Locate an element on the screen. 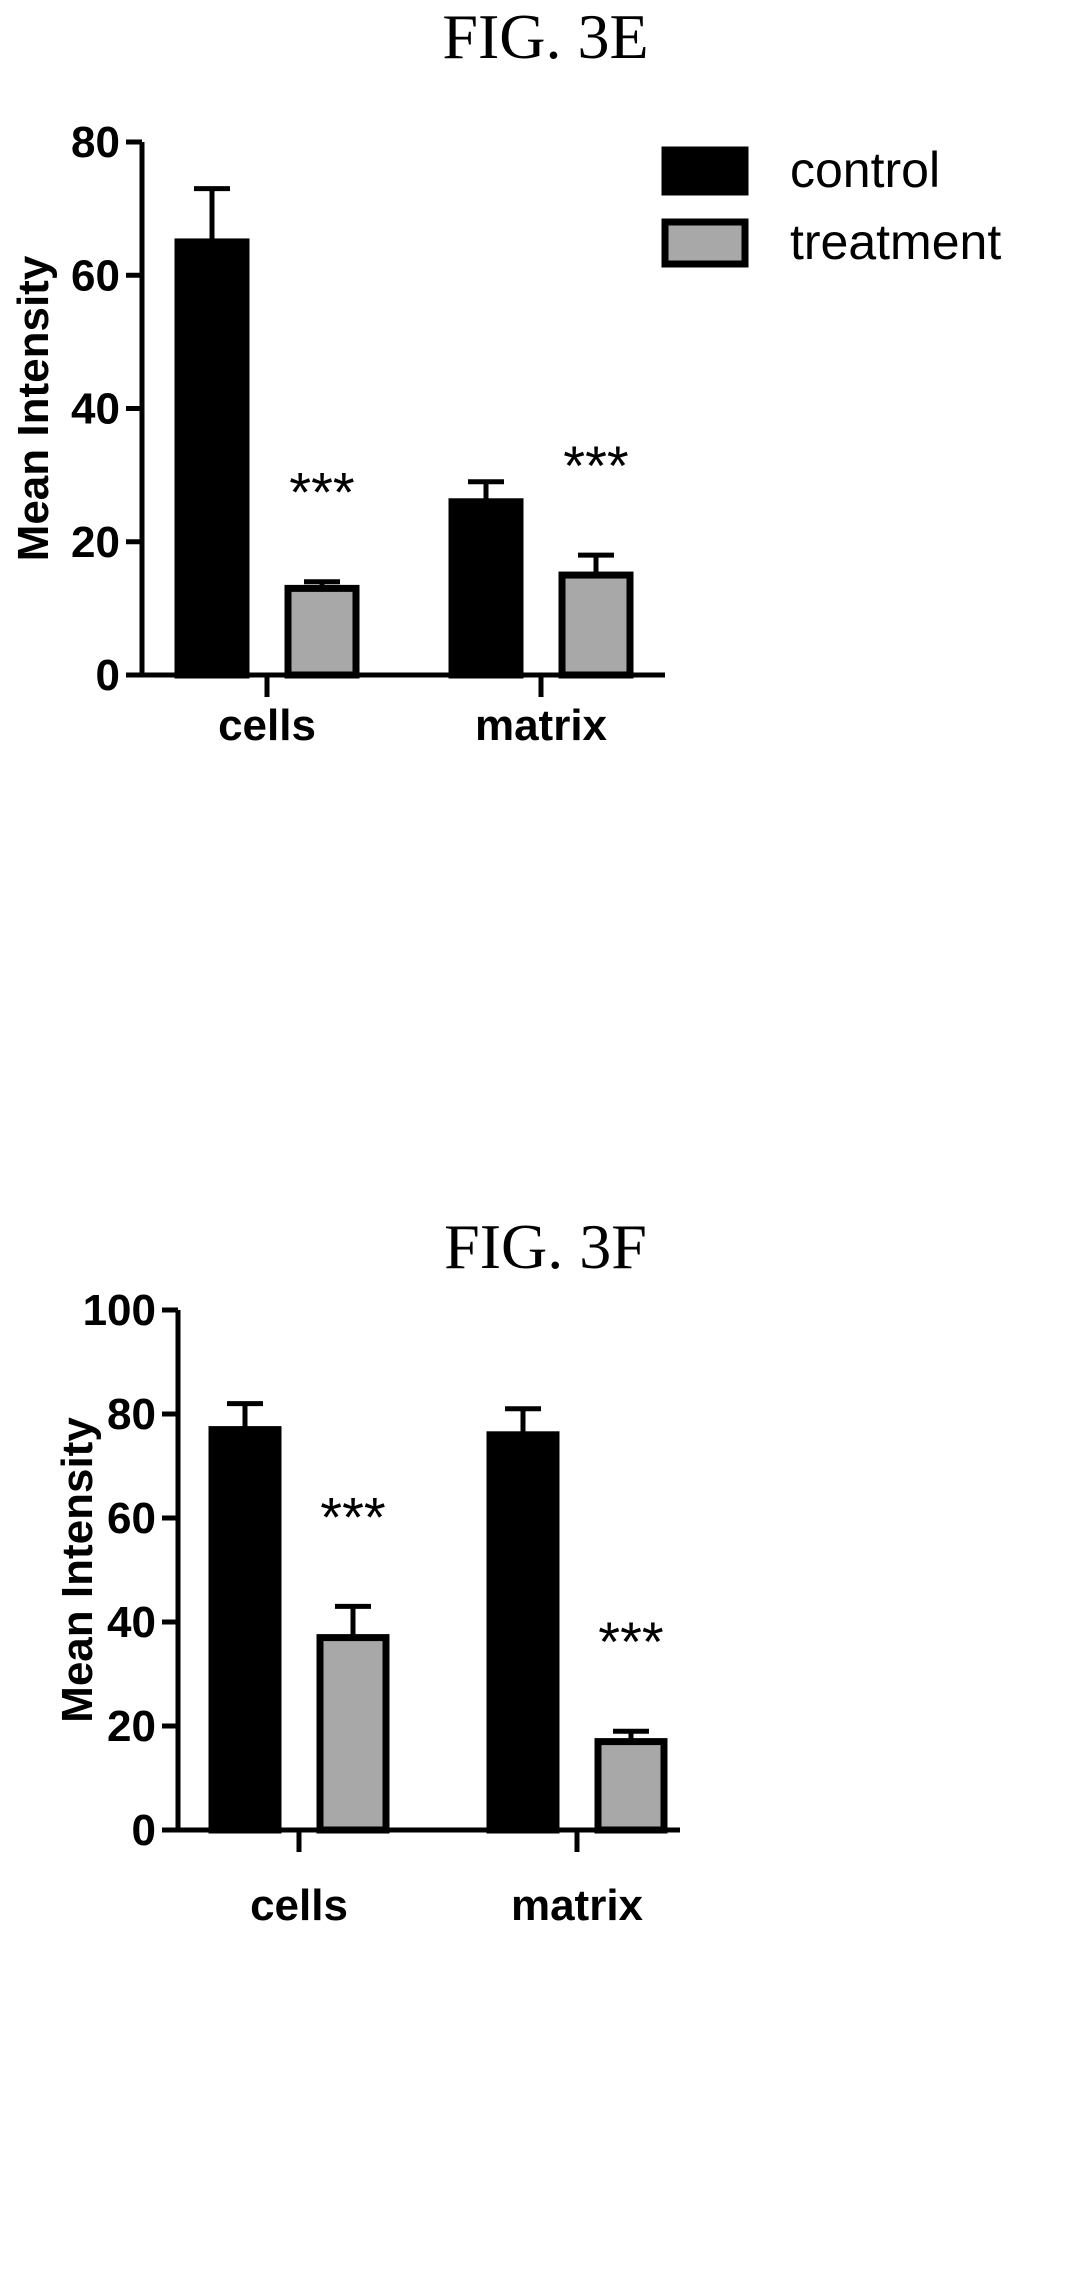 This screenshot has width=1091, height=2292. legend-swatch-control is located at coordinates (705, 171).